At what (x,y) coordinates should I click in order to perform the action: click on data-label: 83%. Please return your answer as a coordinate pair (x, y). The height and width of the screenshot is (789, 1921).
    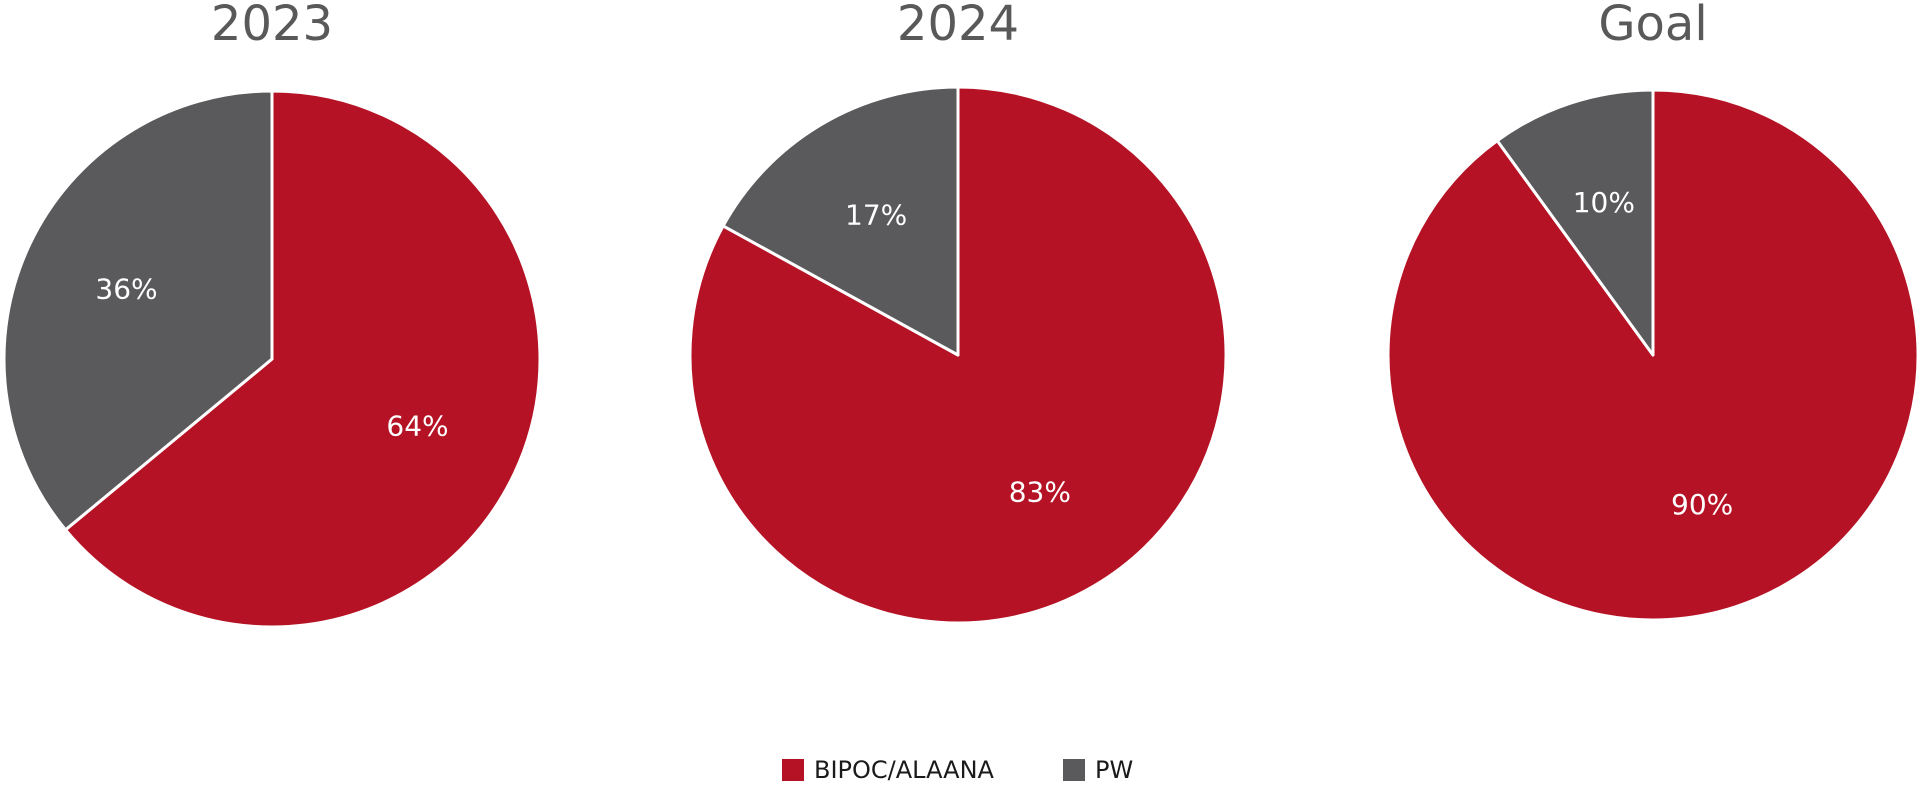
    Looking at the image, I should click on (1040, 491).